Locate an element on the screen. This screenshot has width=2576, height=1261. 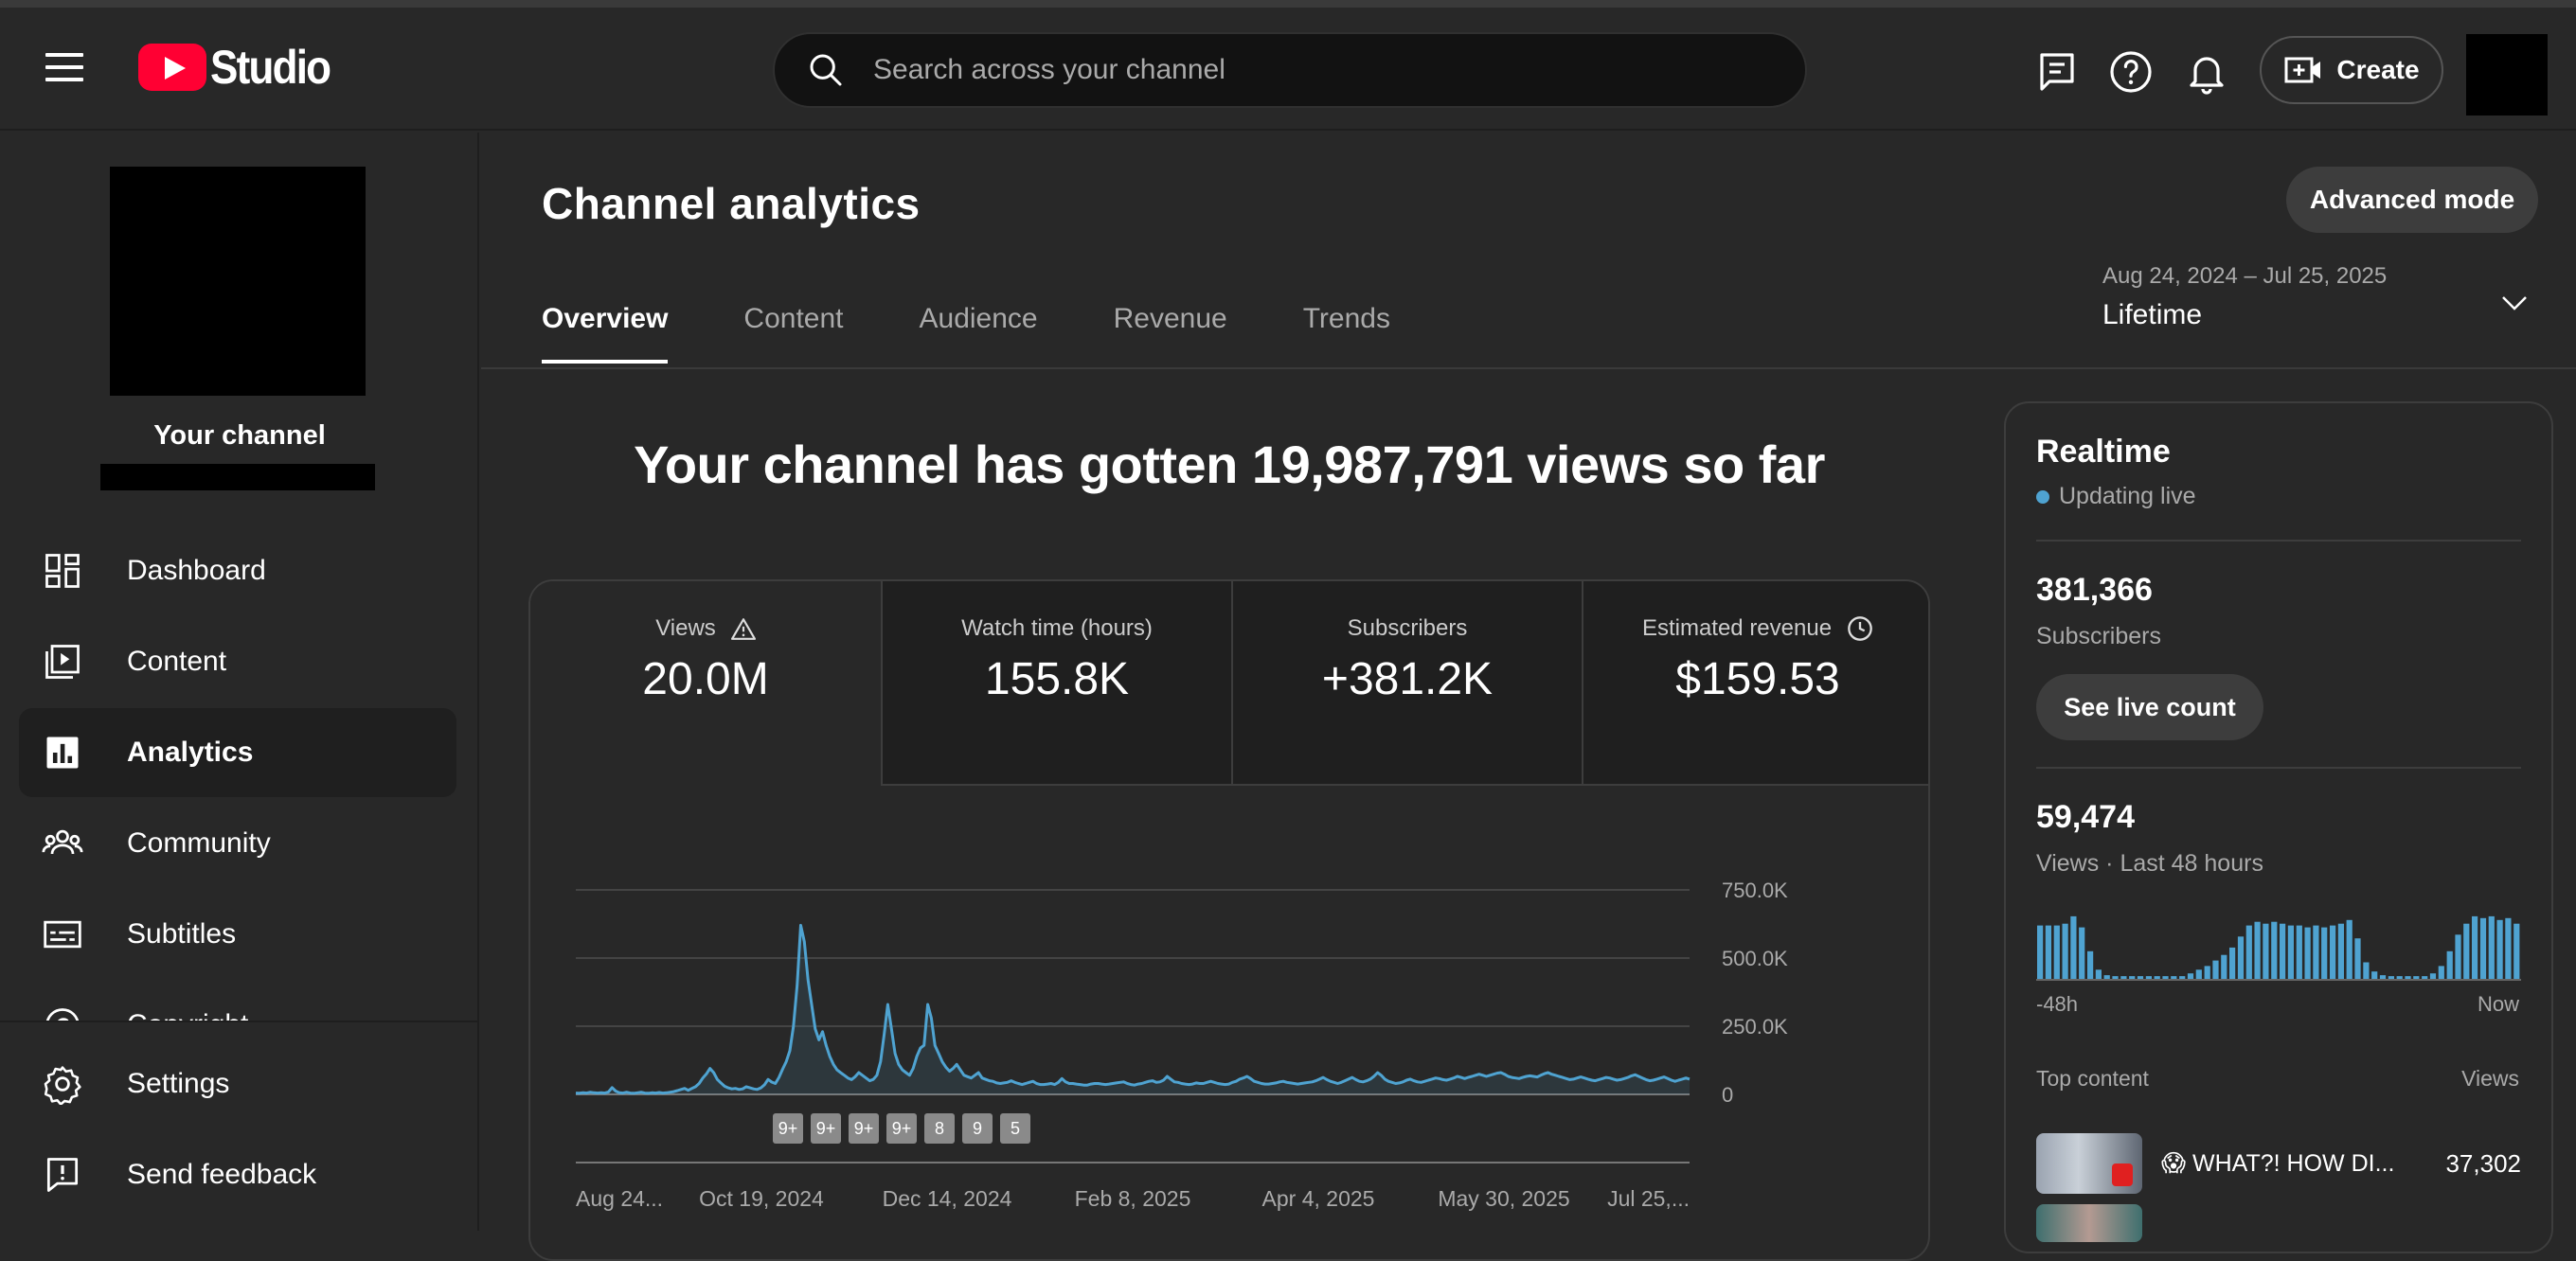
notifications-bell-icon is located at coordinates (2206, 72).